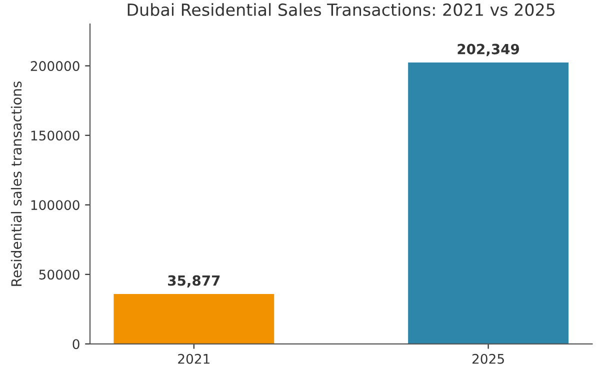 Image resolution: width=600 pixels, height=371 pixels. I want to click on y-tick-label: 100000, so click(55, 205).